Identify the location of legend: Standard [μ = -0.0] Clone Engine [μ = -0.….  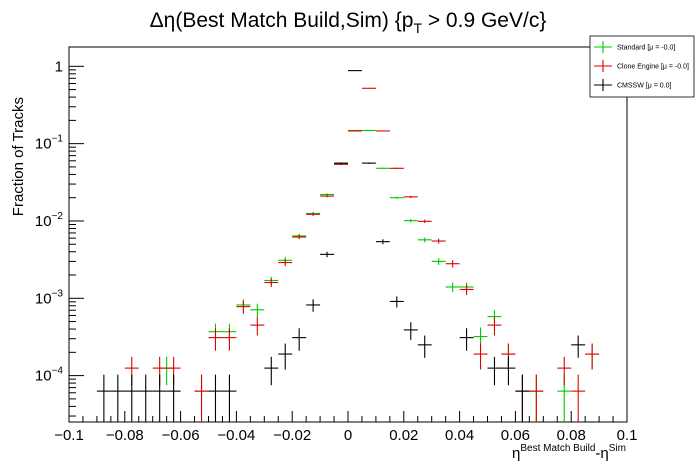
(642, 66).